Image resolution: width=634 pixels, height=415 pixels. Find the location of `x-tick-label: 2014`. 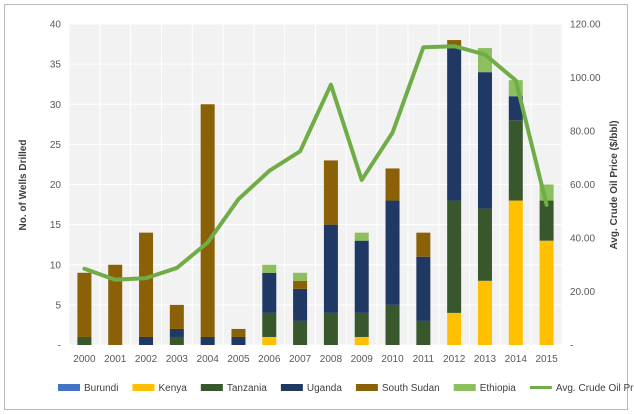

x-tick-label: 2014 is located at coordinates (516, 359).